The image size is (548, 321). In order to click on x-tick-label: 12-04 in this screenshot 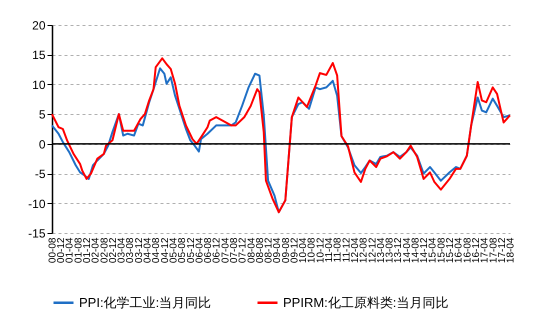, I will do `click(355, 250)`.